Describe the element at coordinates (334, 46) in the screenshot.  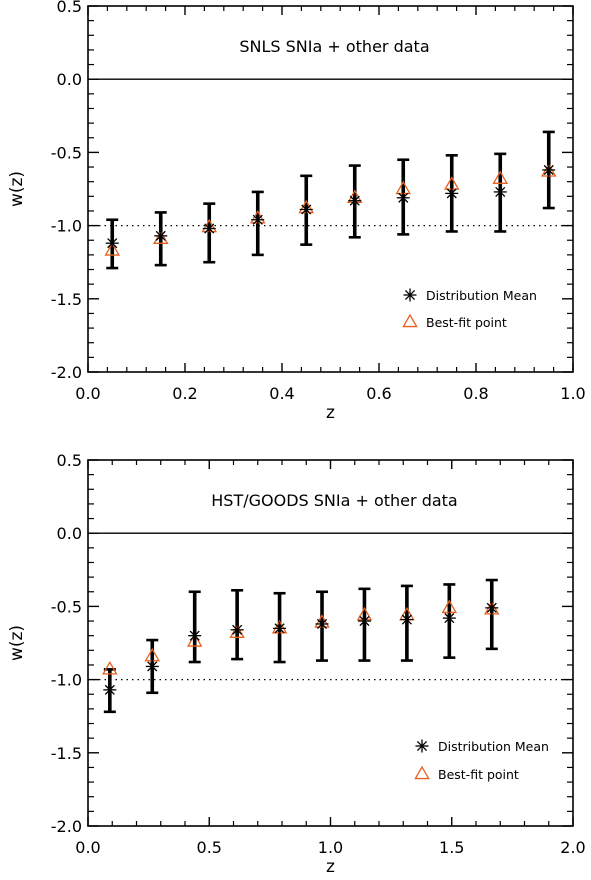
I see `panel-annotation: SNLS SNIa + other data` at that location.